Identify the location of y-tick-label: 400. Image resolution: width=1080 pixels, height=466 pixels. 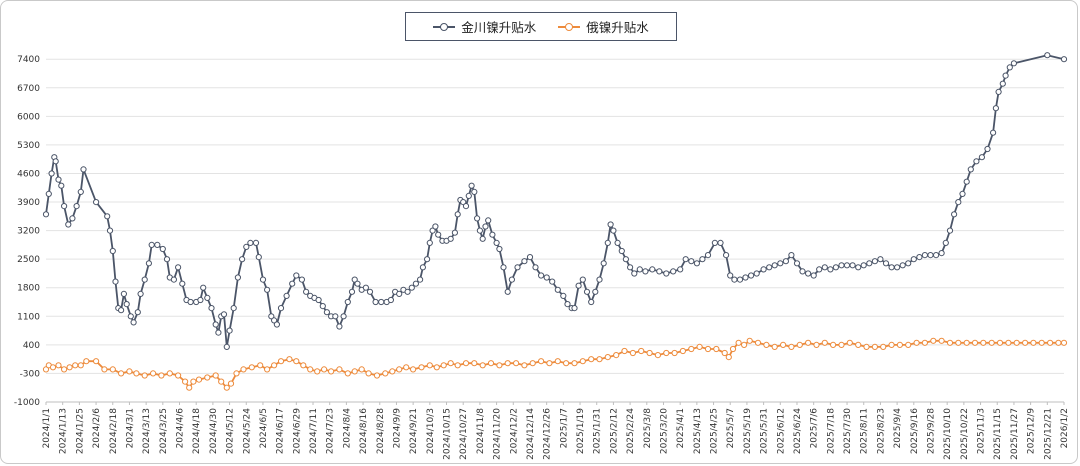
(31, 346).